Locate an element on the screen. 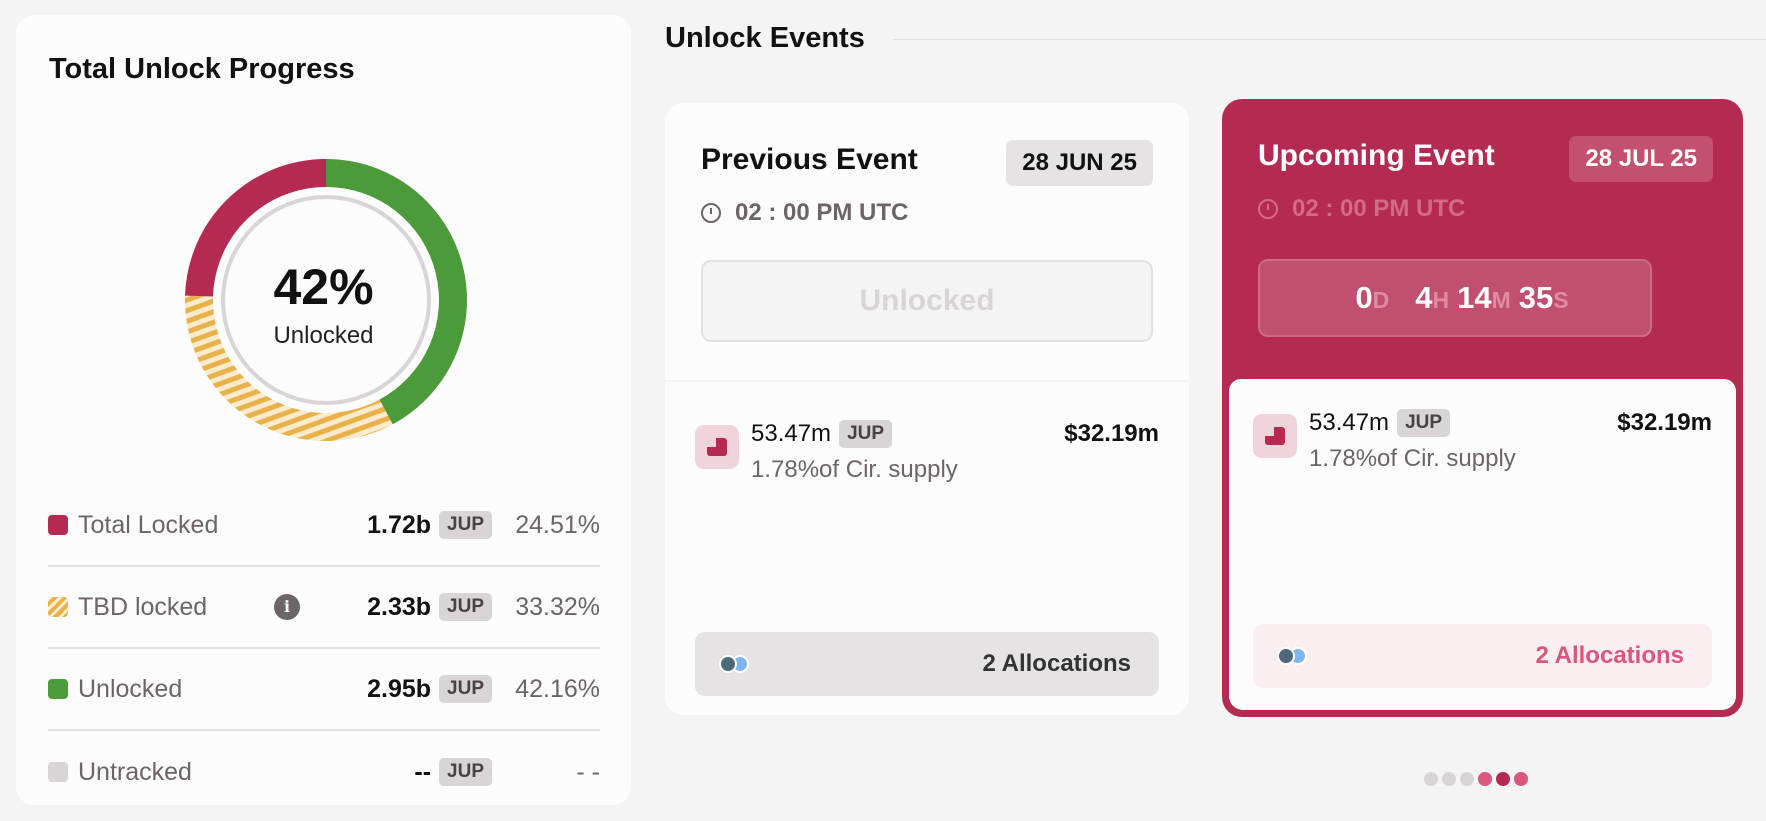 The width and height of the screenshot is (1766, 821). legend-value: 1.72b is located at coordinates (399, 524).